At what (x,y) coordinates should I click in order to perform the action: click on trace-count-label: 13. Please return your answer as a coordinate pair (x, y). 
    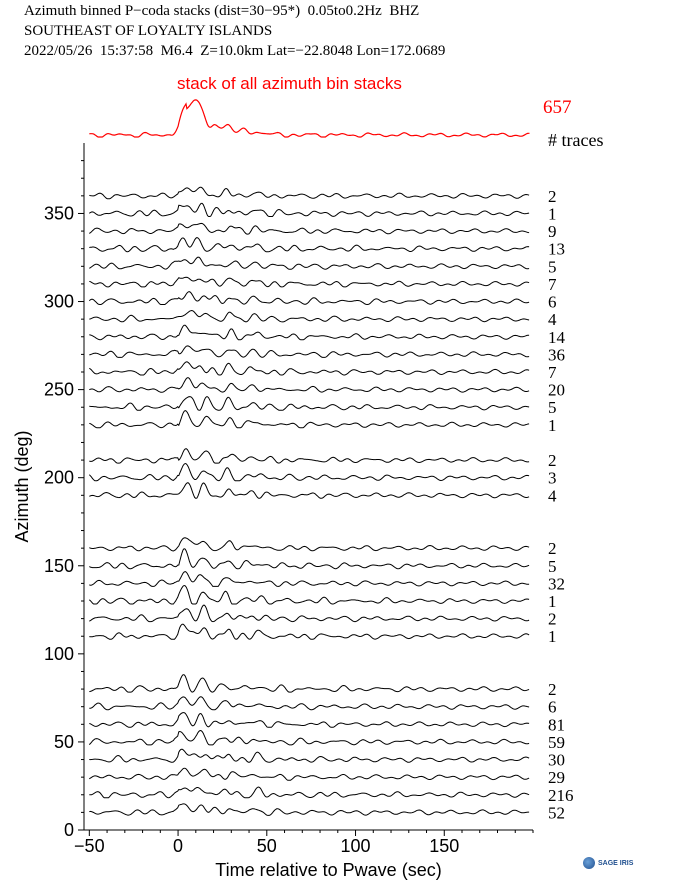
    Looking at the image, I should click on (556, 249).